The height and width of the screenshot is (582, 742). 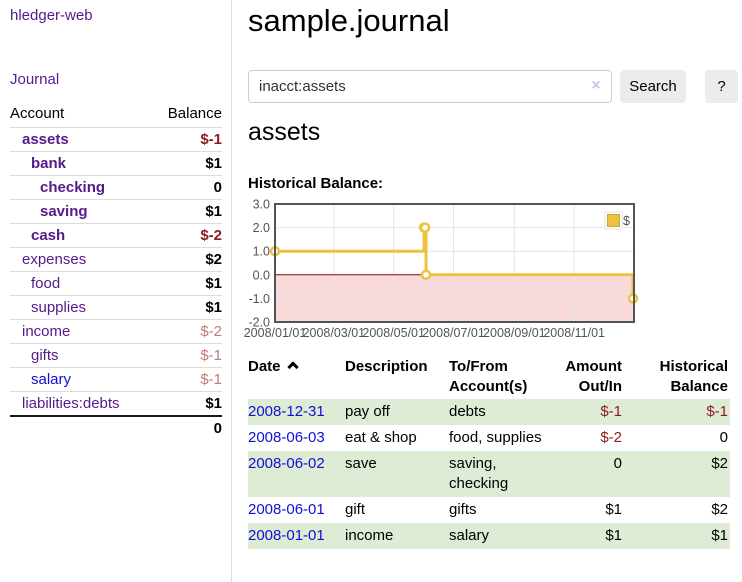 What do you see at coordinates (116, 355) in the screenshot?
I see `account-row-gifts: gifts $-1` at bounding box center [116, 355].